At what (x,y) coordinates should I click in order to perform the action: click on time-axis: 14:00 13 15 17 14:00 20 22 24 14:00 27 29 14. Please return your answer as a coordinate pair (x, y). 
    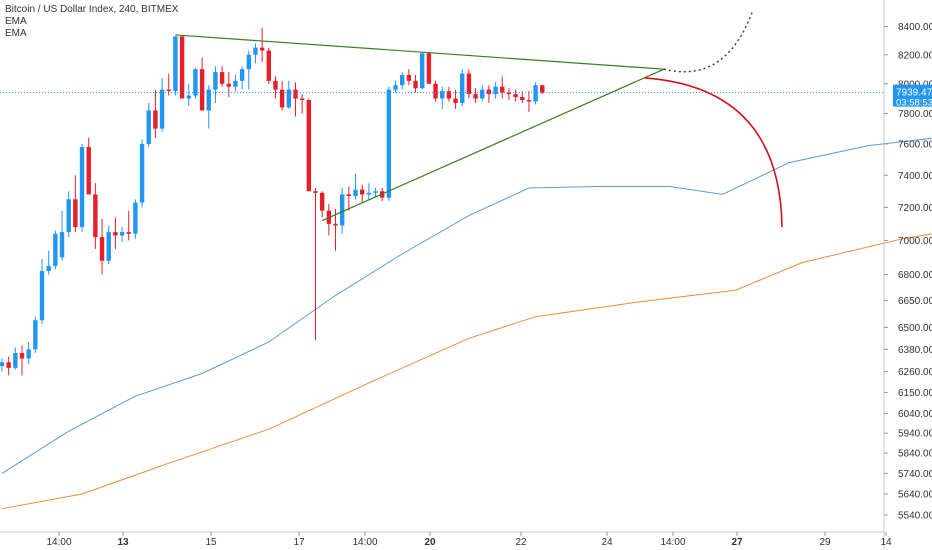
    Looking at the image, I should click on (446, 539).